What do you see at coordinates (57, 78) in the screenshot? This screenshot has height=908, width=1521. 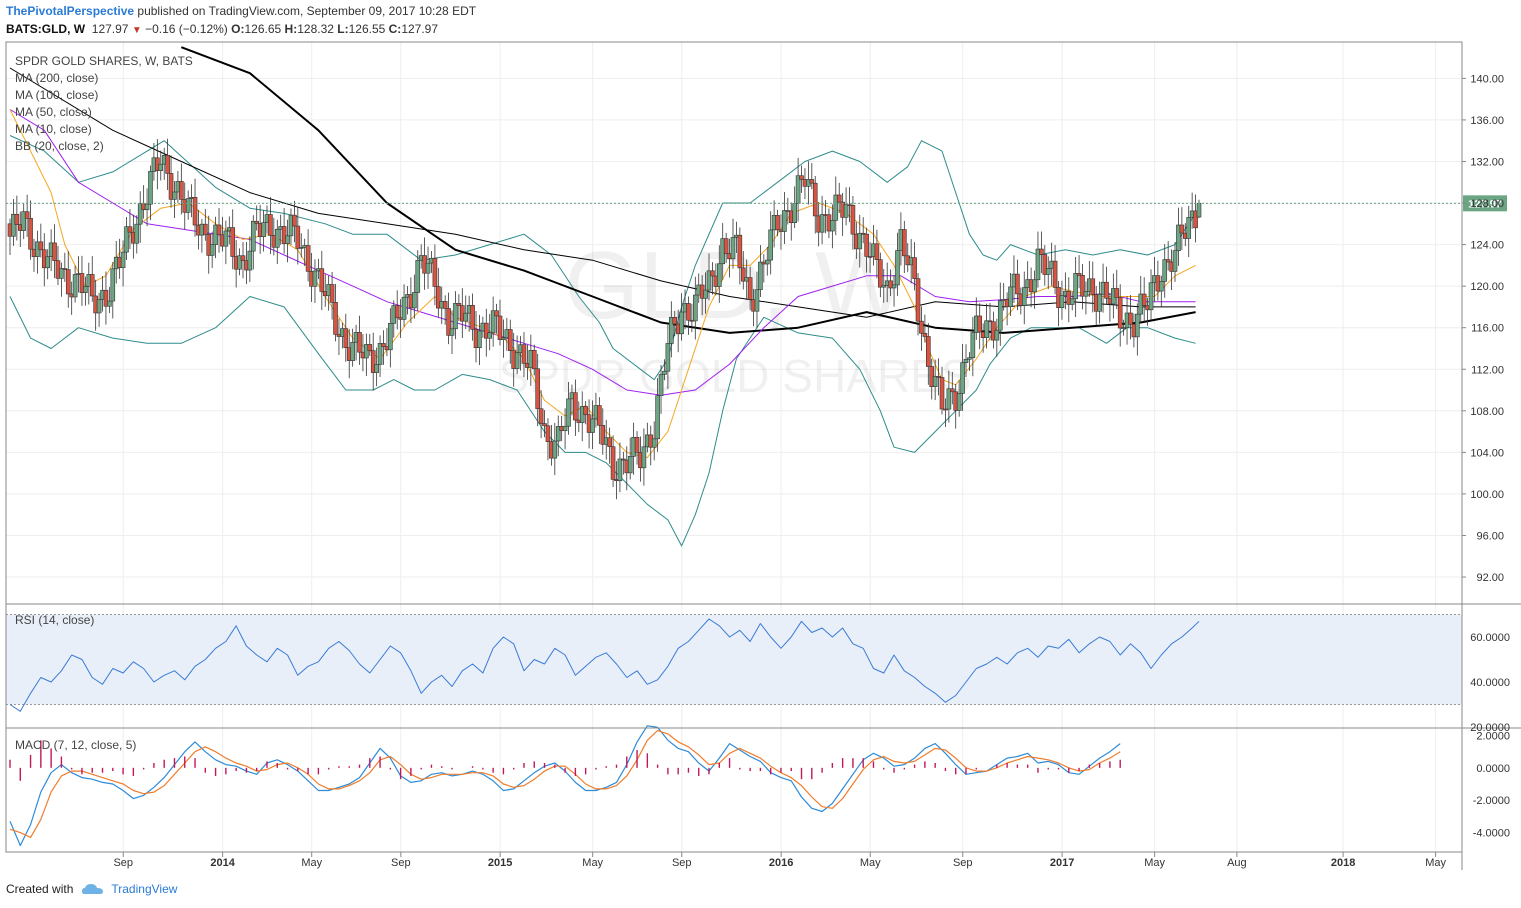 I see `legend-ma200: MA (200, close)` at bounding box center [57, 78].